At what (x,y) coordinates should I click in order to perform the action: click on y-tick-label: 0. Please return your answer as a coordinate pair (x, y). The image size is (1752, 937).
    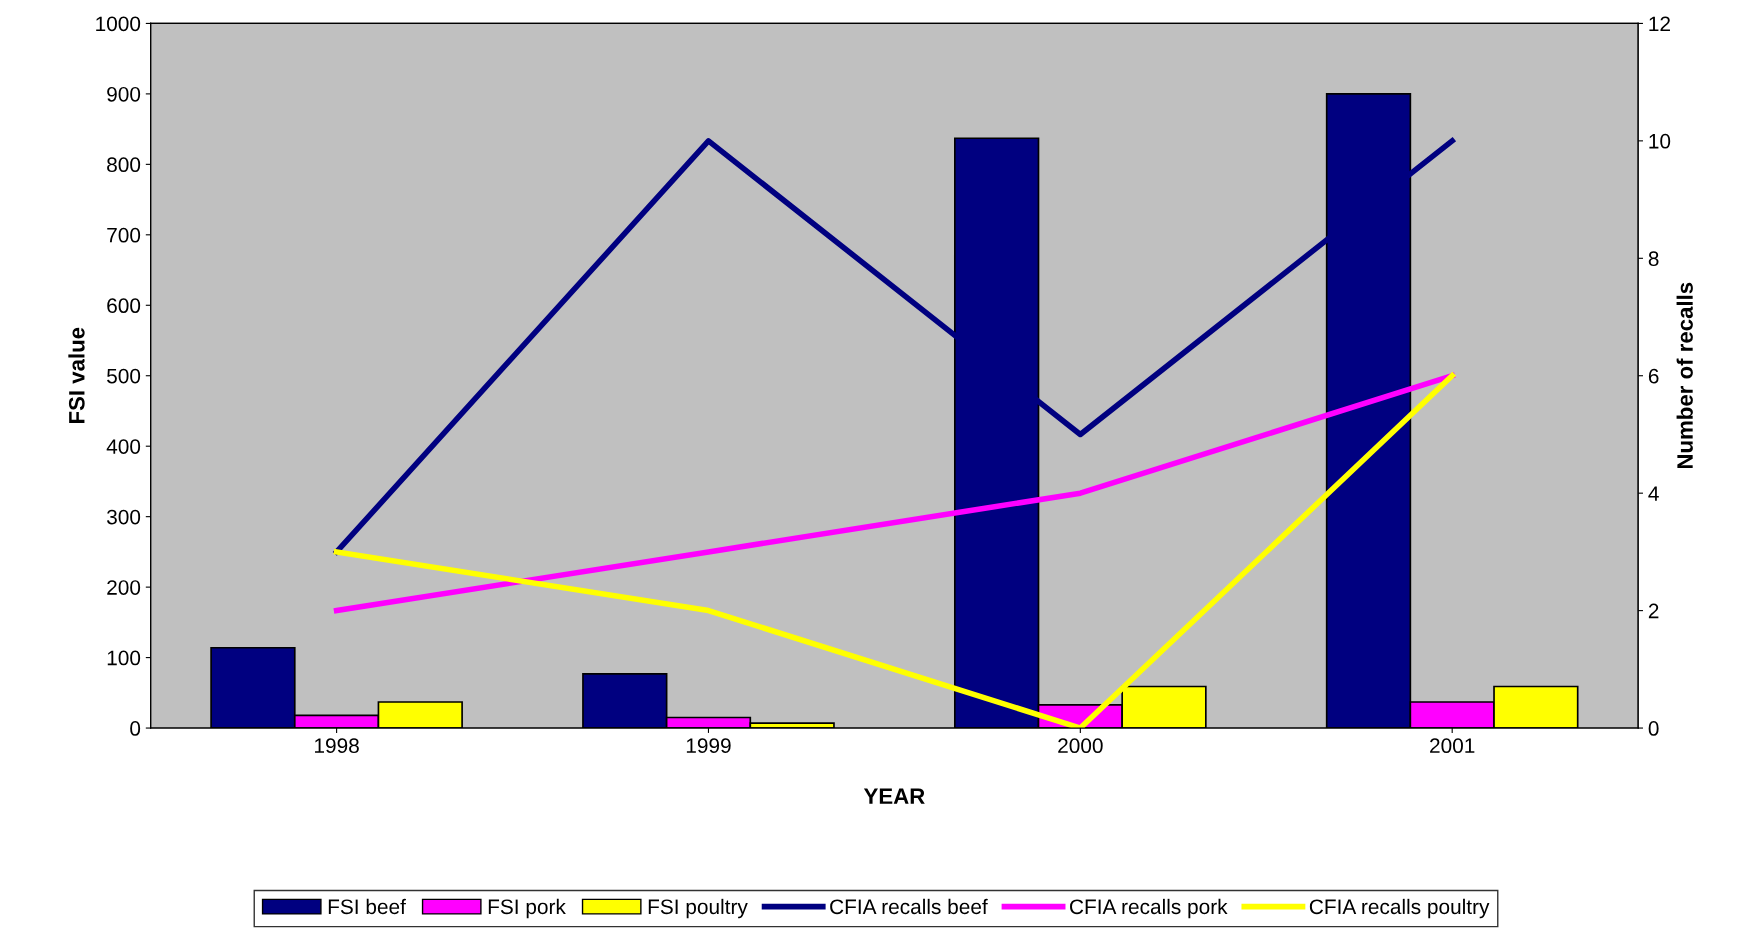
    Looking at the image, I should click on (135, 728).